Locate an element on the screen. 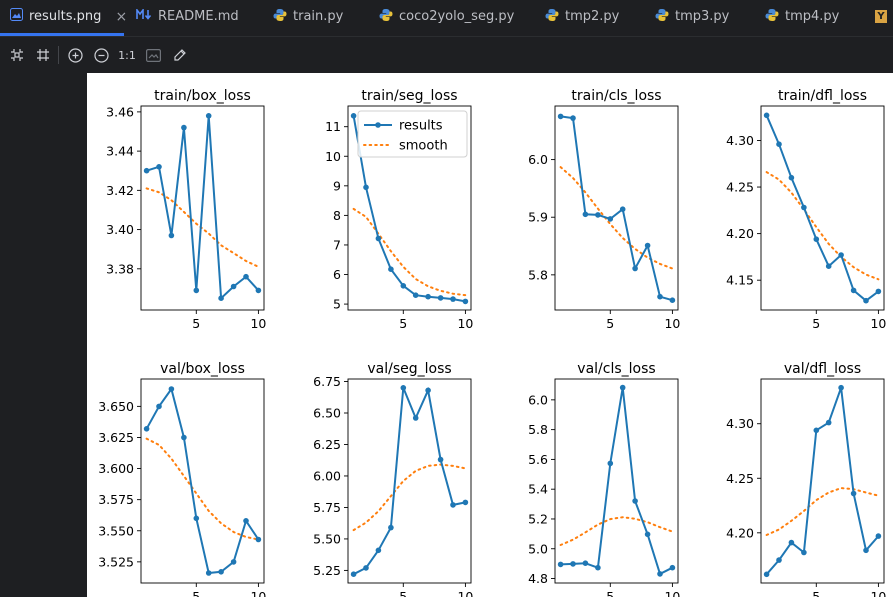 This screenshot has height=597, width=893. y-tick-label: 6.50 is located at coordinates (327, 413).